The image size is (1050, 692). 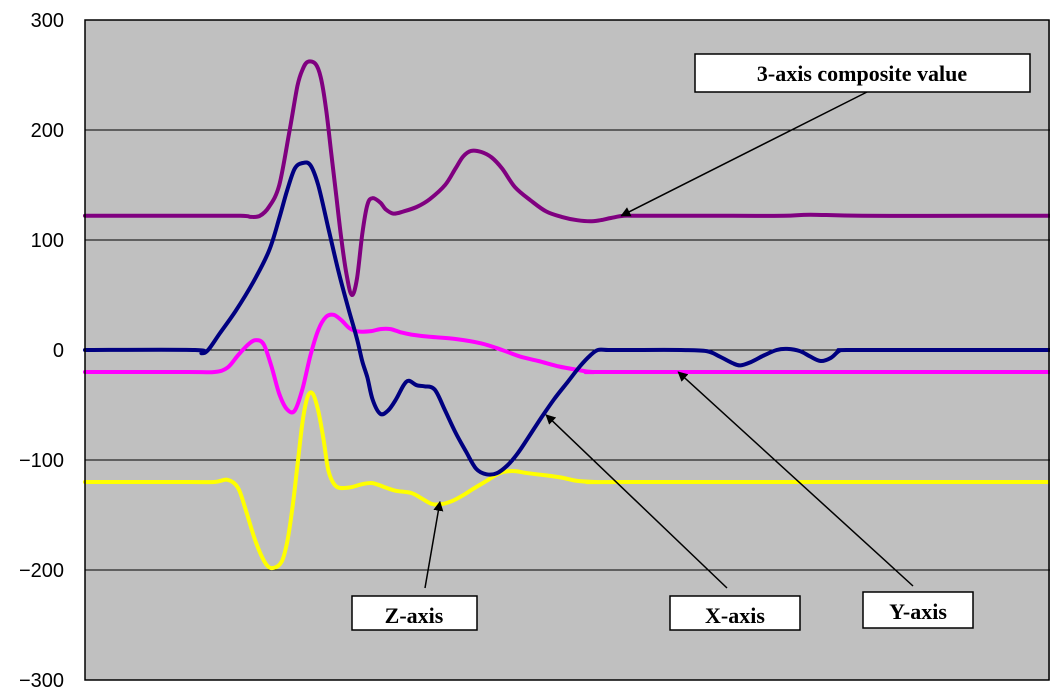 I want to click on callout-label: Z-axis, so click(x=414, y=615).